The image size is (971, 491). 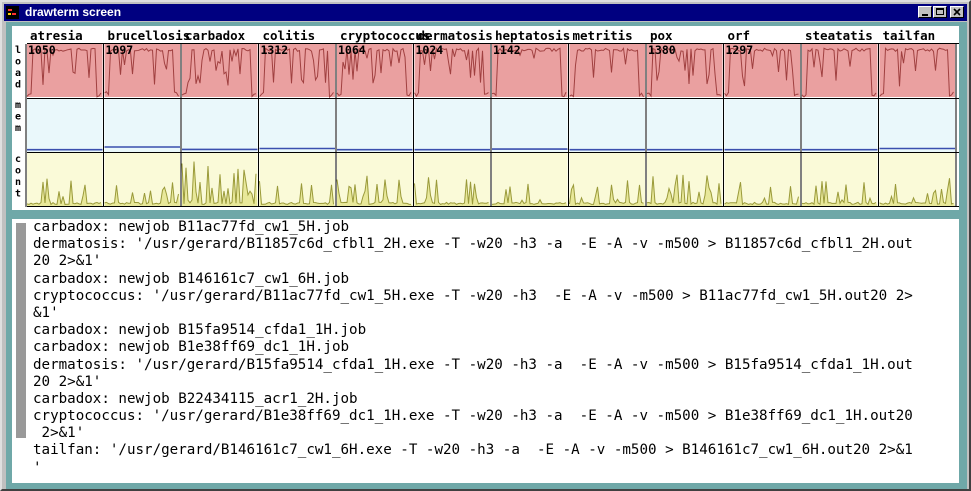 I want to click on machine-name: carbadox, so click(x=215, y=35).